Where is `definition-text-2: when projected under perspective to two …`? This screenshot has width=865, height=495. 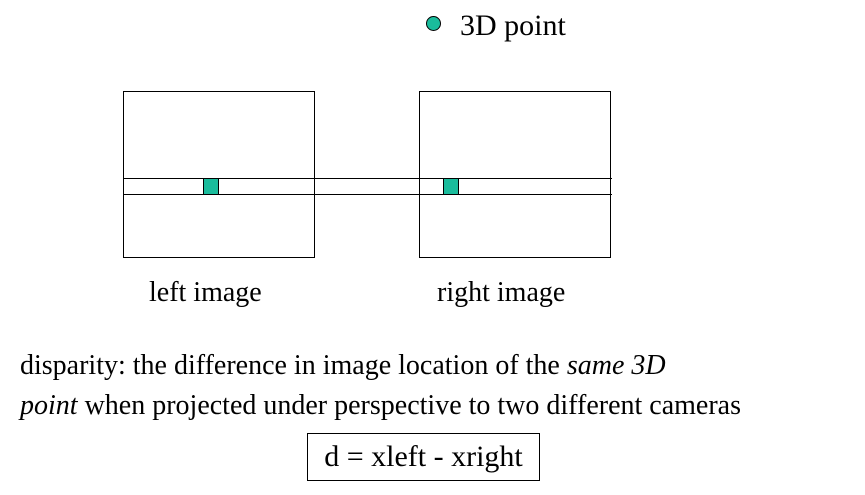
definition-text-2: when projected under perspective to two … is located at coordinates (409, 405).